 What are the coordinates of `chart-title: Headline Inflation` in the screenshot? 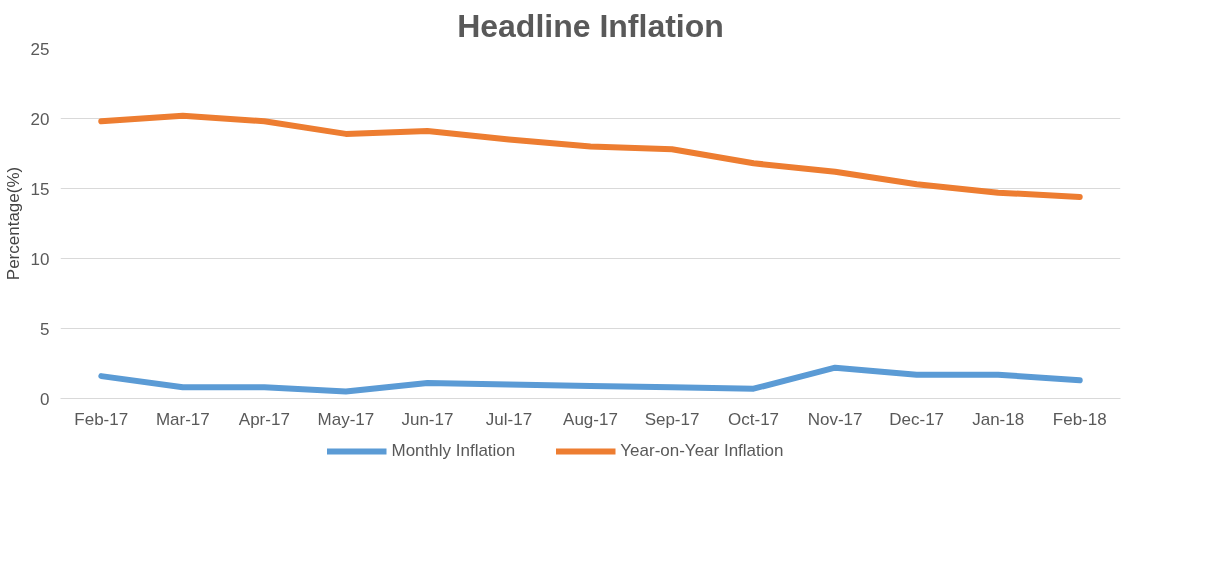 It's located at (590, 25).